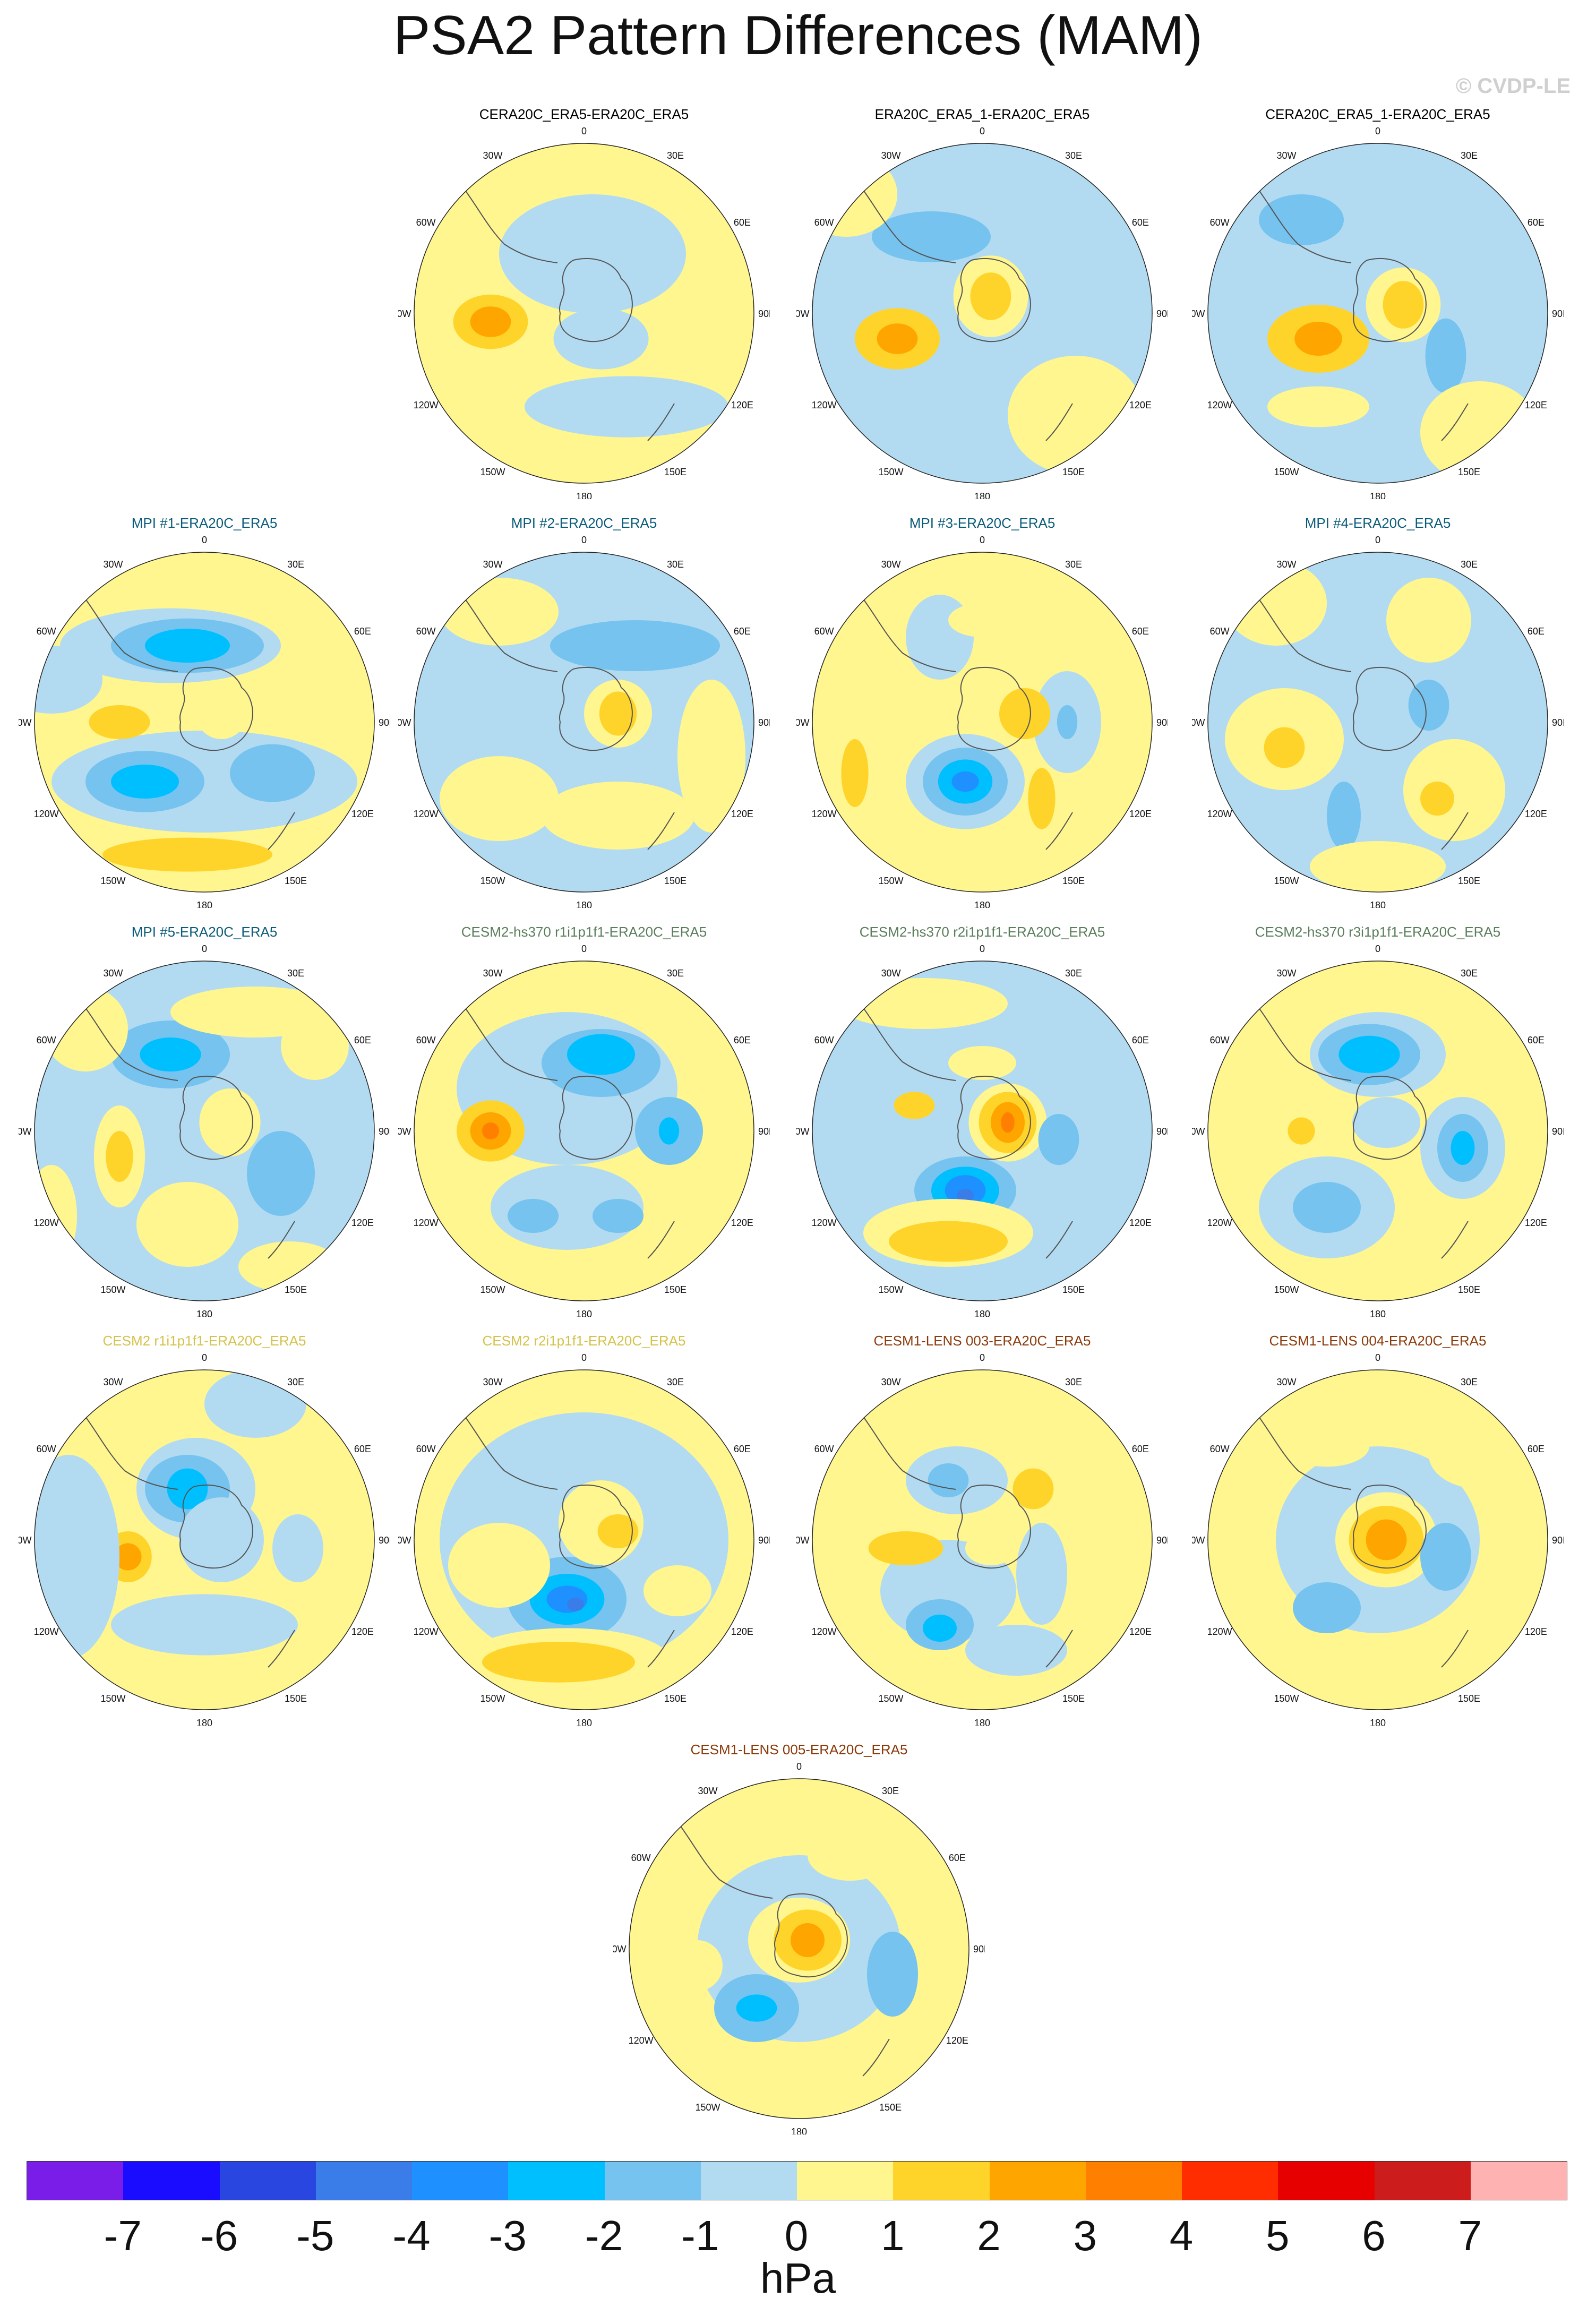  What do you see at coordinates (798, 2278) in the screenshot?
I see `colorbar-unit-label: hPa` at bounding box center [798, 2278].